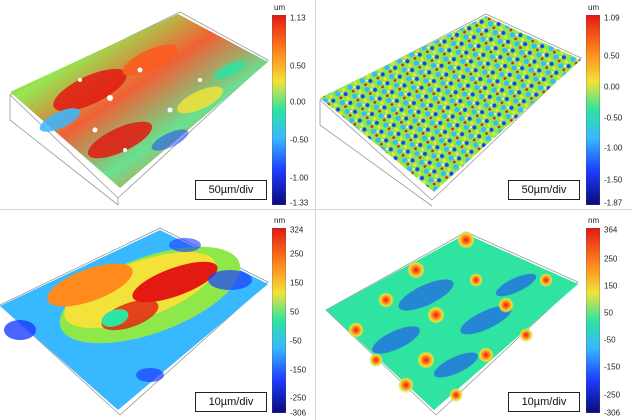  Describe the element at coordinates (612, 18) in the screenshot. I see `colorbar-tick: 1.09` at that location.